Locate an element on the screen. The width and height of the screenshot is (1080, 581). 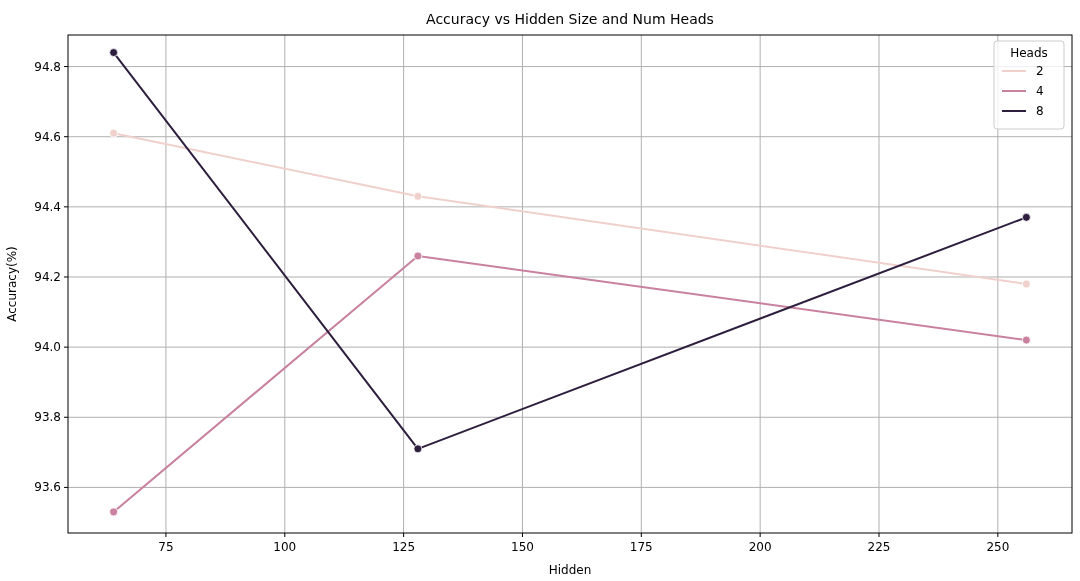
x-axis-title: Hidden is located at coordinates (570, 570).